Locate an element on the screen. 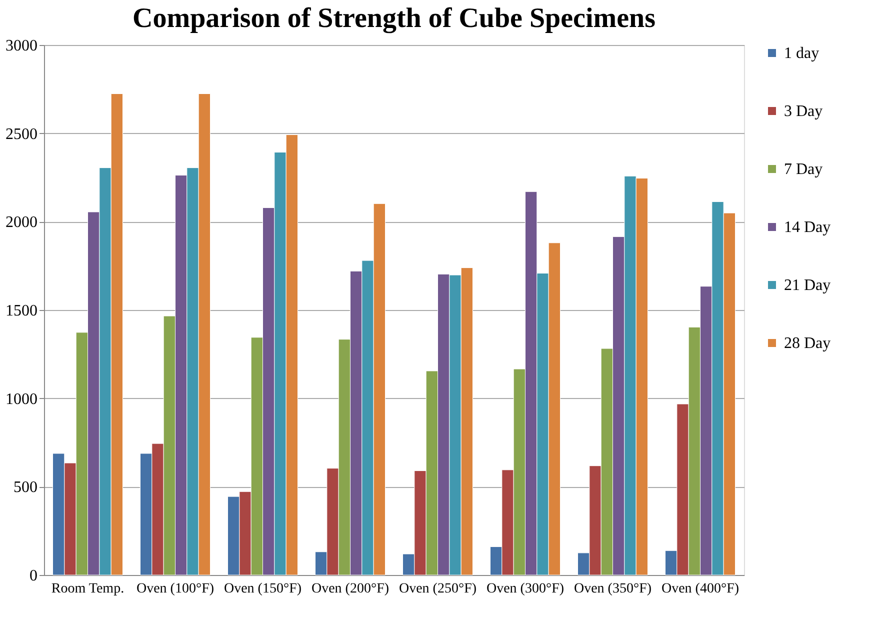  x-tick-label: Room Temp. is located at coordinates (87, 589).